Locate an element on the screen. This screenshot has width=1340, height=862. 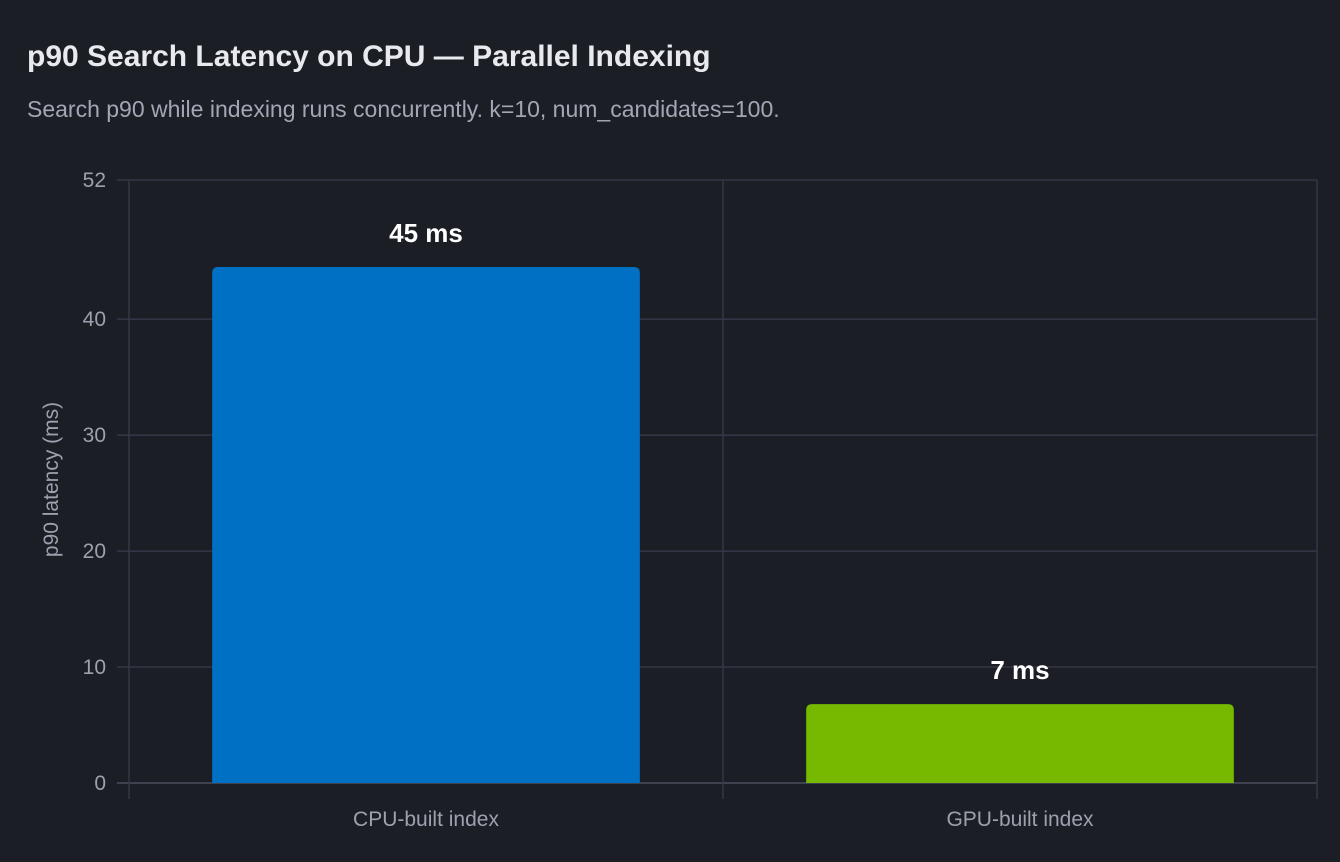
x-tick-label: CPU-built index is located at coordinates (426, 819).